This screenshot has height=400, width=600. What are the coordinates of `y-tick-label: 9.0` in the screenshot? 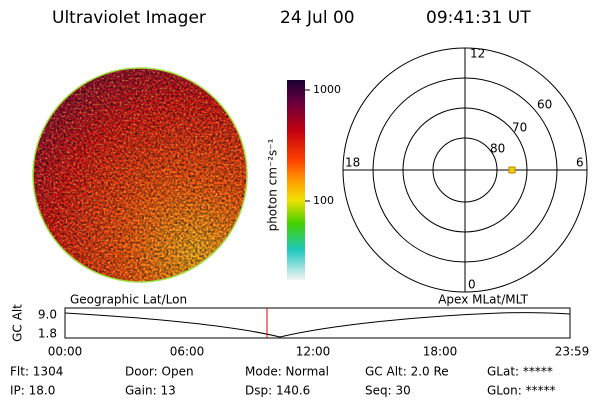 It's located at (47, 315).